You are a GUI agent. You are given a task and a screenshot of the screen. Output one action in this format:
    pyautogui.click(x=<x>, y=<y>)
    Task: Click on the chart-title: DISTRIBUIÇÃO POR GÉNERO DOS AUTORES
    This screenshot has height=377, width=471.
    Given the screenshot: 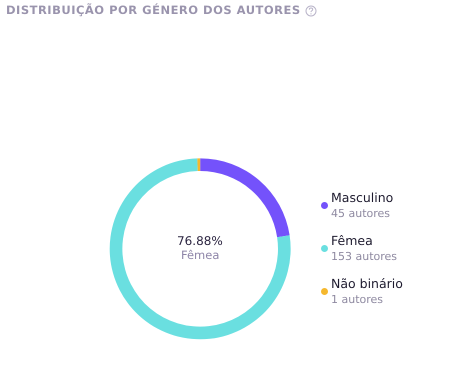 What is the action you would take?
    pyautogui.click(x=154, y=10)
    